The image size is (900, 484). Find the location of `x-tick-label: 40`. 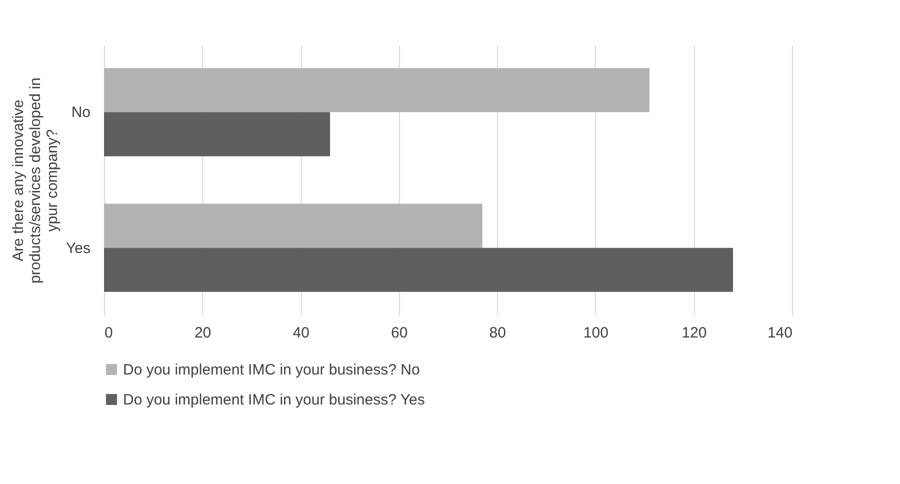

x-tick-label: 40 is located at coordinates (301, 333).